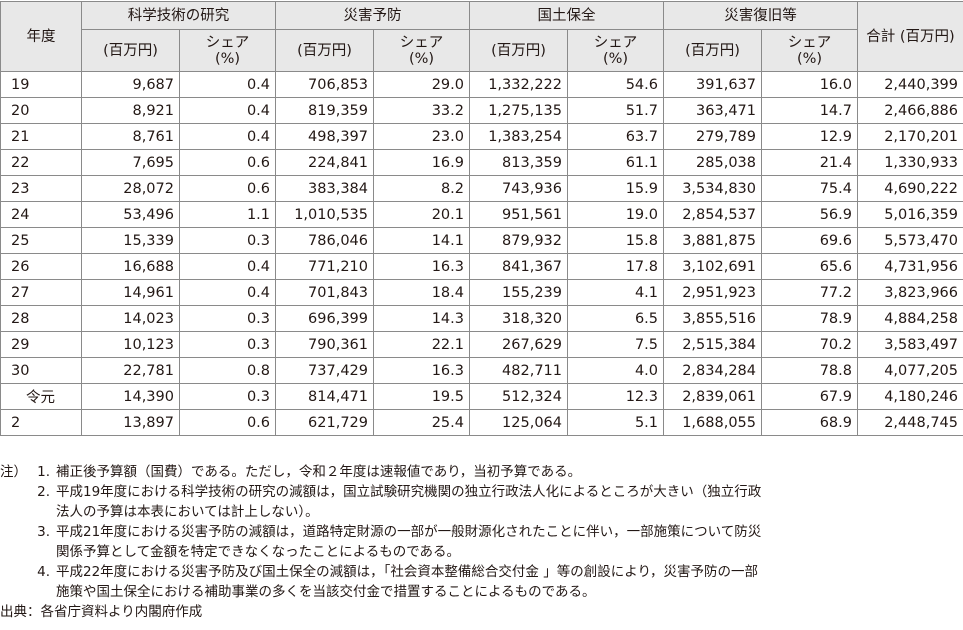 This screenshot has width=963, height=630. What do you see at coordinates (324, 422) in the screenshot?
I see `cell-prevention-amount: 621,729` at bounding box center [324, 422].